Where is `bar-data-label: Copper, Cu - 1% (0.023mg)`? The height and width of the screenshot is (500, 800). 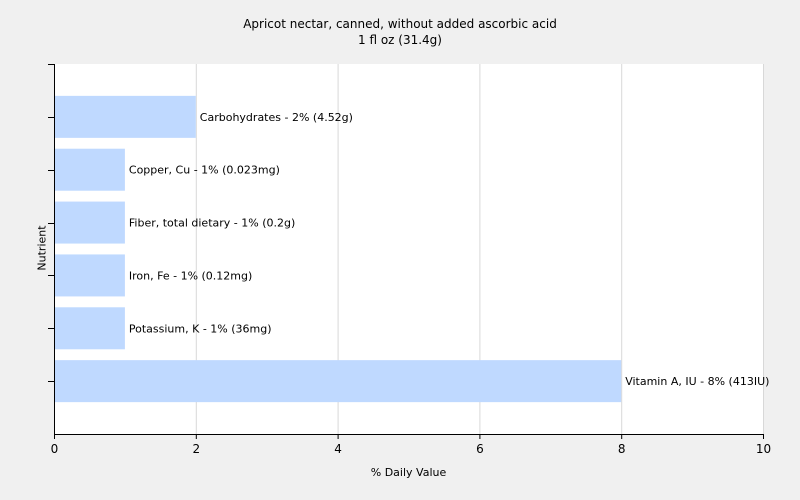 bar-data-label: Copper, Cu - 1% (0.023mg) is located at coordinates (204, 170).